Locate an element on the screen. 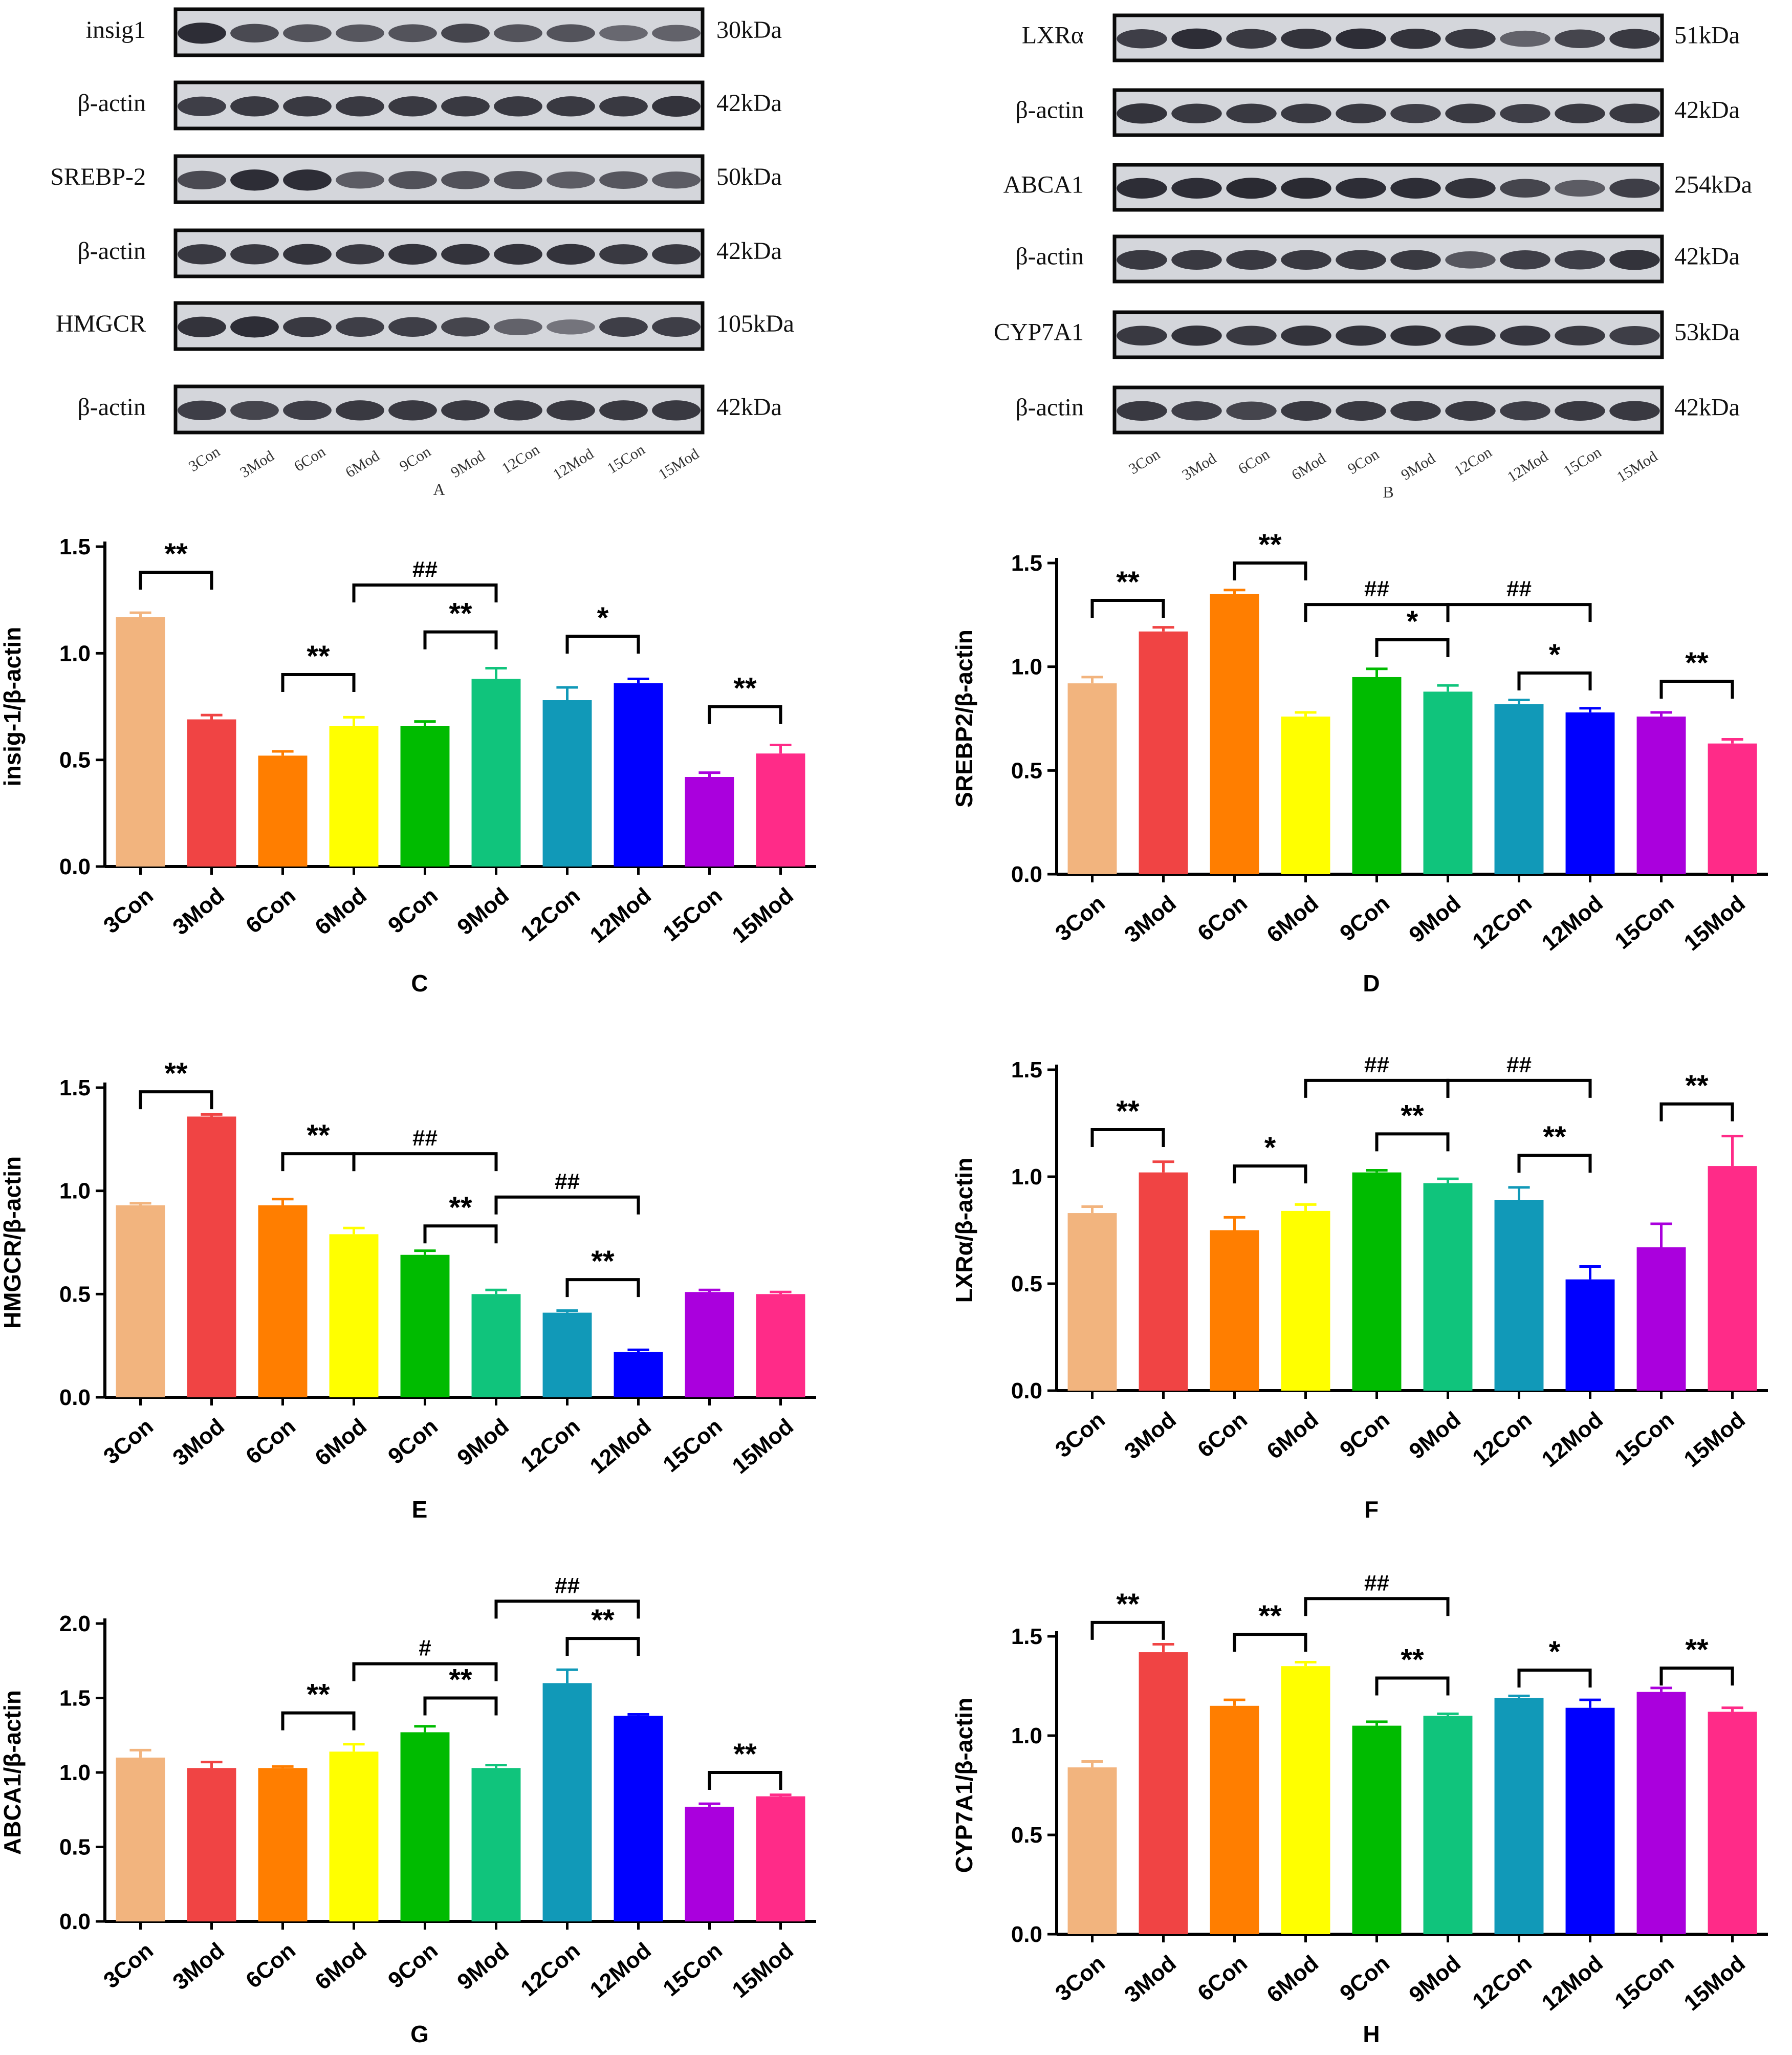  blot-row-size: 105kDa is located at coordinates (755, 323).